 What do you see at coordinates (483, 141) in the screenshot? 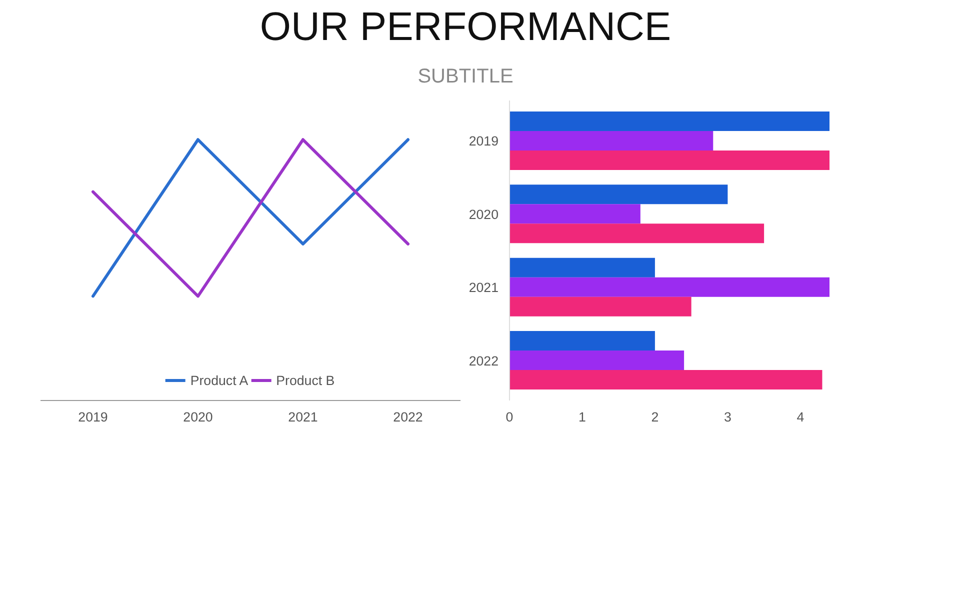
I see `y-tick-label: 2019` at bounding box center [483, 141].